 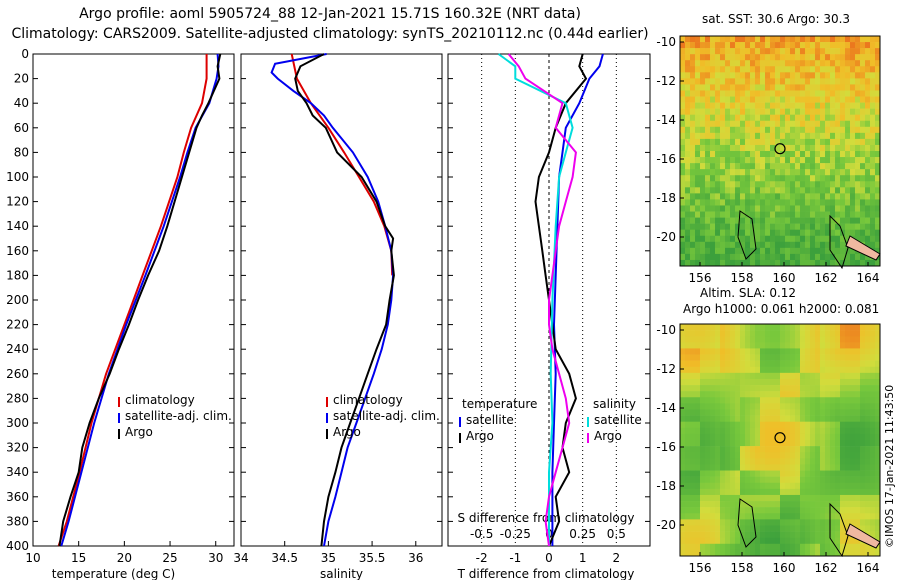 I want to click on temperature-xlabel: temperature (deg C), so click(x=113, y=573).